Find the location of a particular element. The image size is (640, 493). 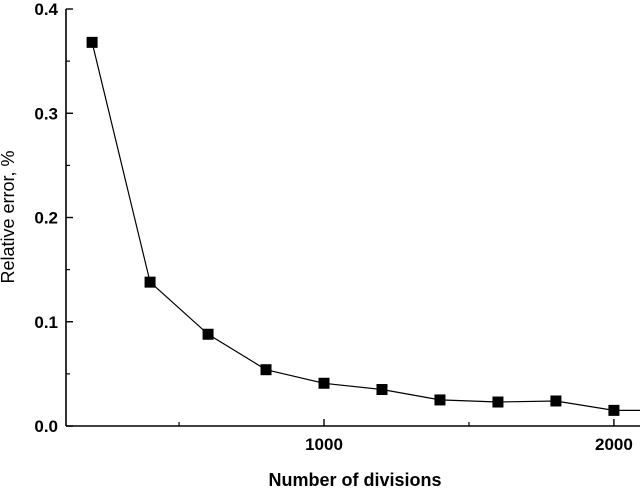

x-tick-label: 2000 is located at coordinates (614, 444).